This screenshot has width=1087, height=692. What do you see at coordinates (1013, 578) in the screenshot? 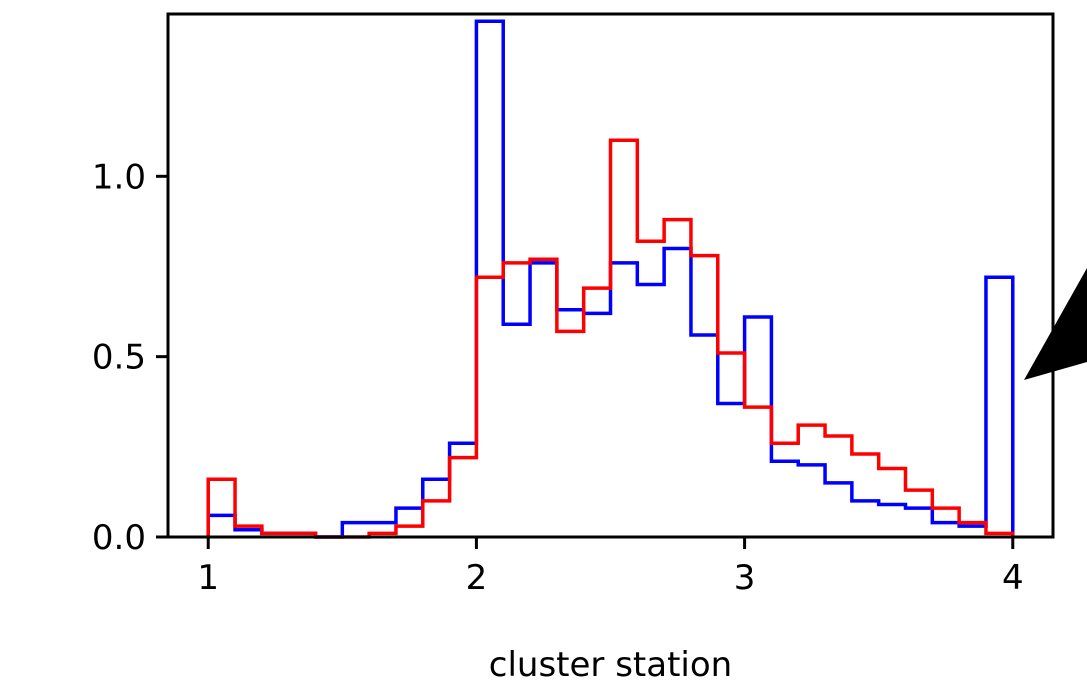
I see `x-tick-label: 4` at bounding box center [1013, 578].